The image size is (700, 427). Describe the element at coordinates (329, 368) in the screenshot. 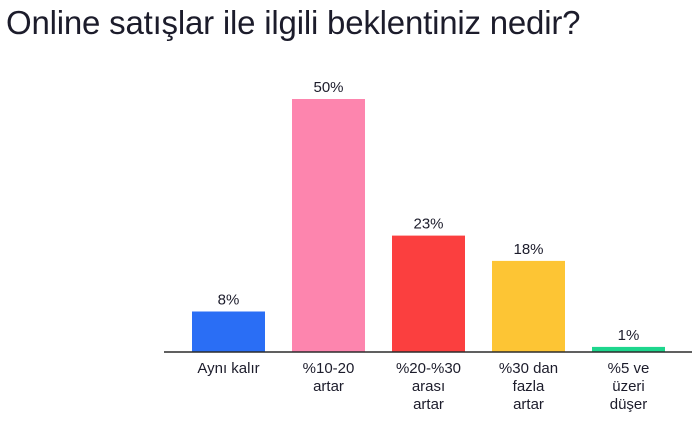

I see `category-label-1-line-0: %10-20` at that location.